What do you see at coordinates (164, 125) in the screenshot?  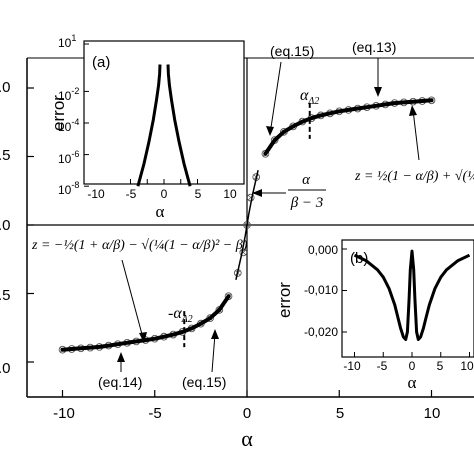 I see `inset-a-data` at bounding box center [164, 125].